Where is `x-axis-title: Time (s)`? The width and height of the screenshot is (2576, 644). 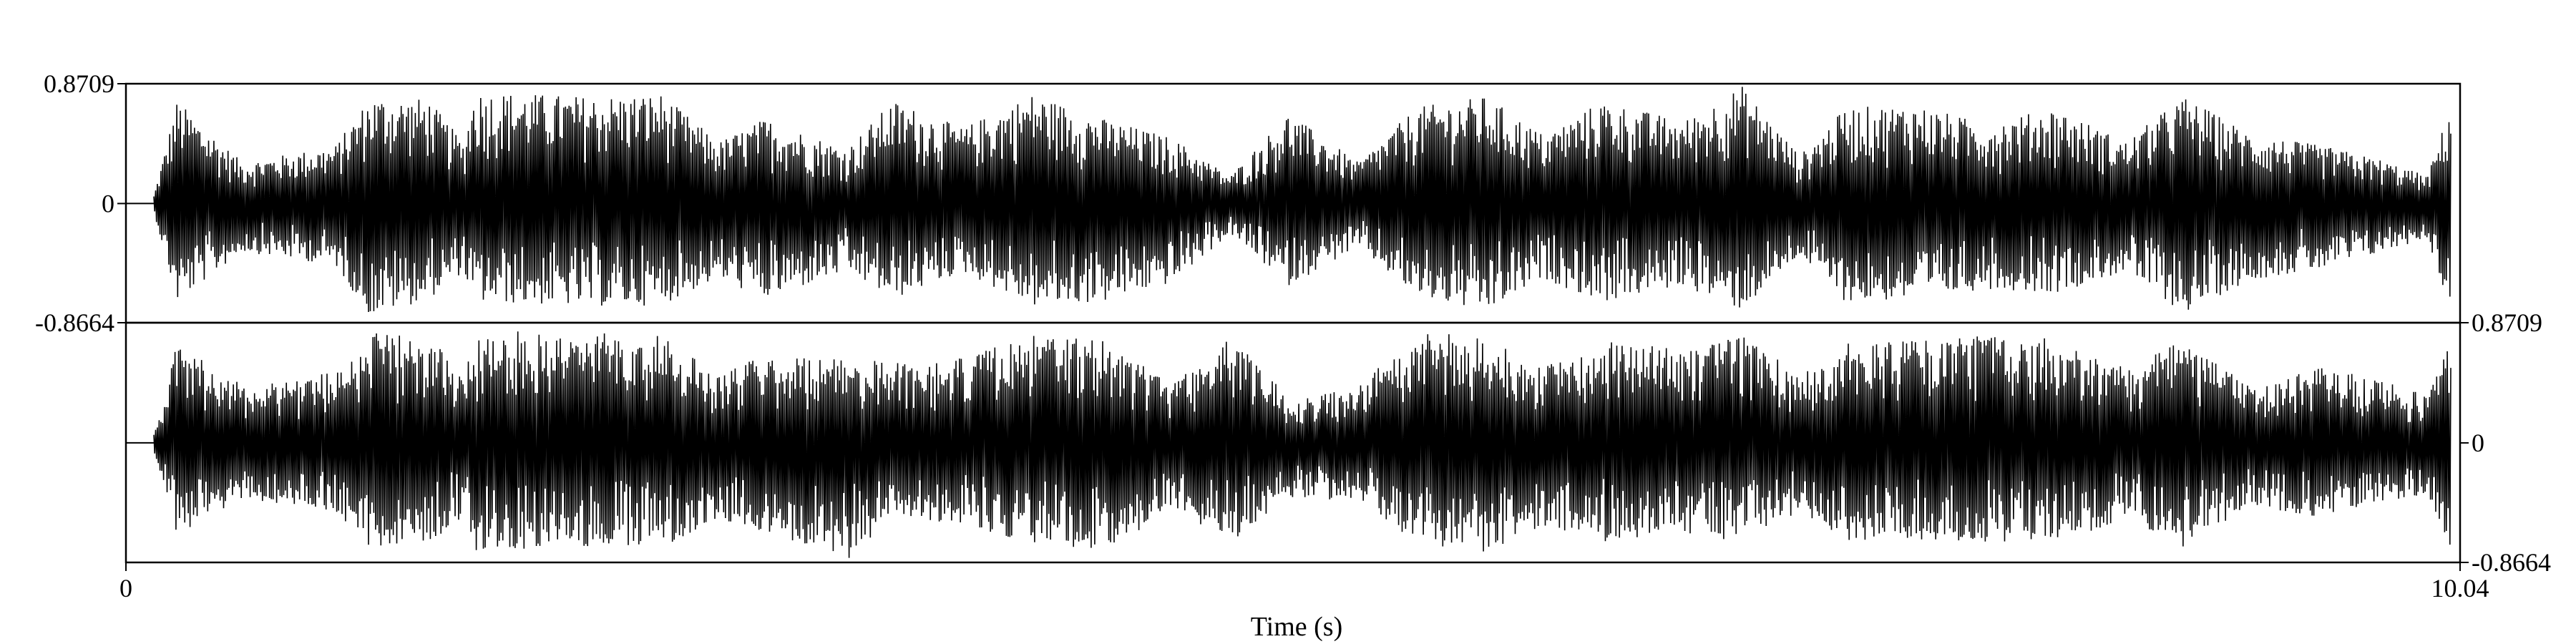 x-axis-title: Time (s) is located at coordinates (1296, 627).